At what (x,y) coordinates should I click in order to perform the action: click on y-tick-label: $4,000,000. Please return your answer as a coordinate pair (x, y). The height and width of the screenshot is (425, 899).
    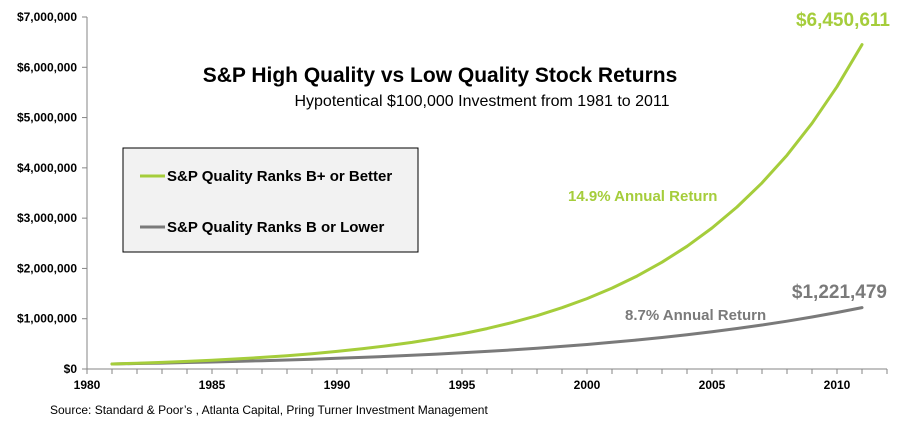
    Looking at the image, I should click on (47, 168).